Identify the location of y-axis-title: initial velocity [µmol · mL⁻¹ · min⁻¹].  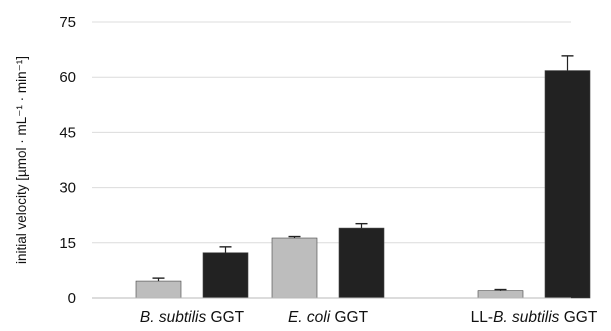
(21, 160).